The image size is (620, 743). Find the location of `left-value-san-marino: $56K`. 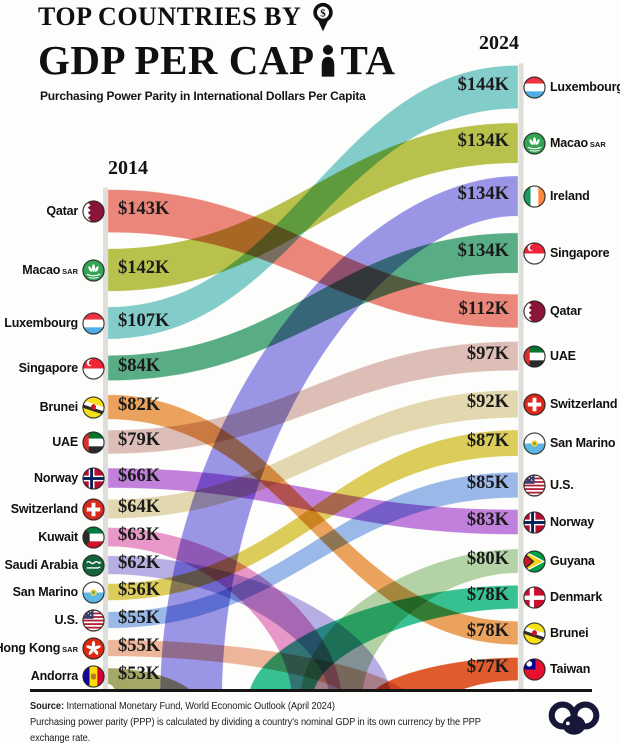

left-value-san-marino: $56K is located at coordinates (139, 590).